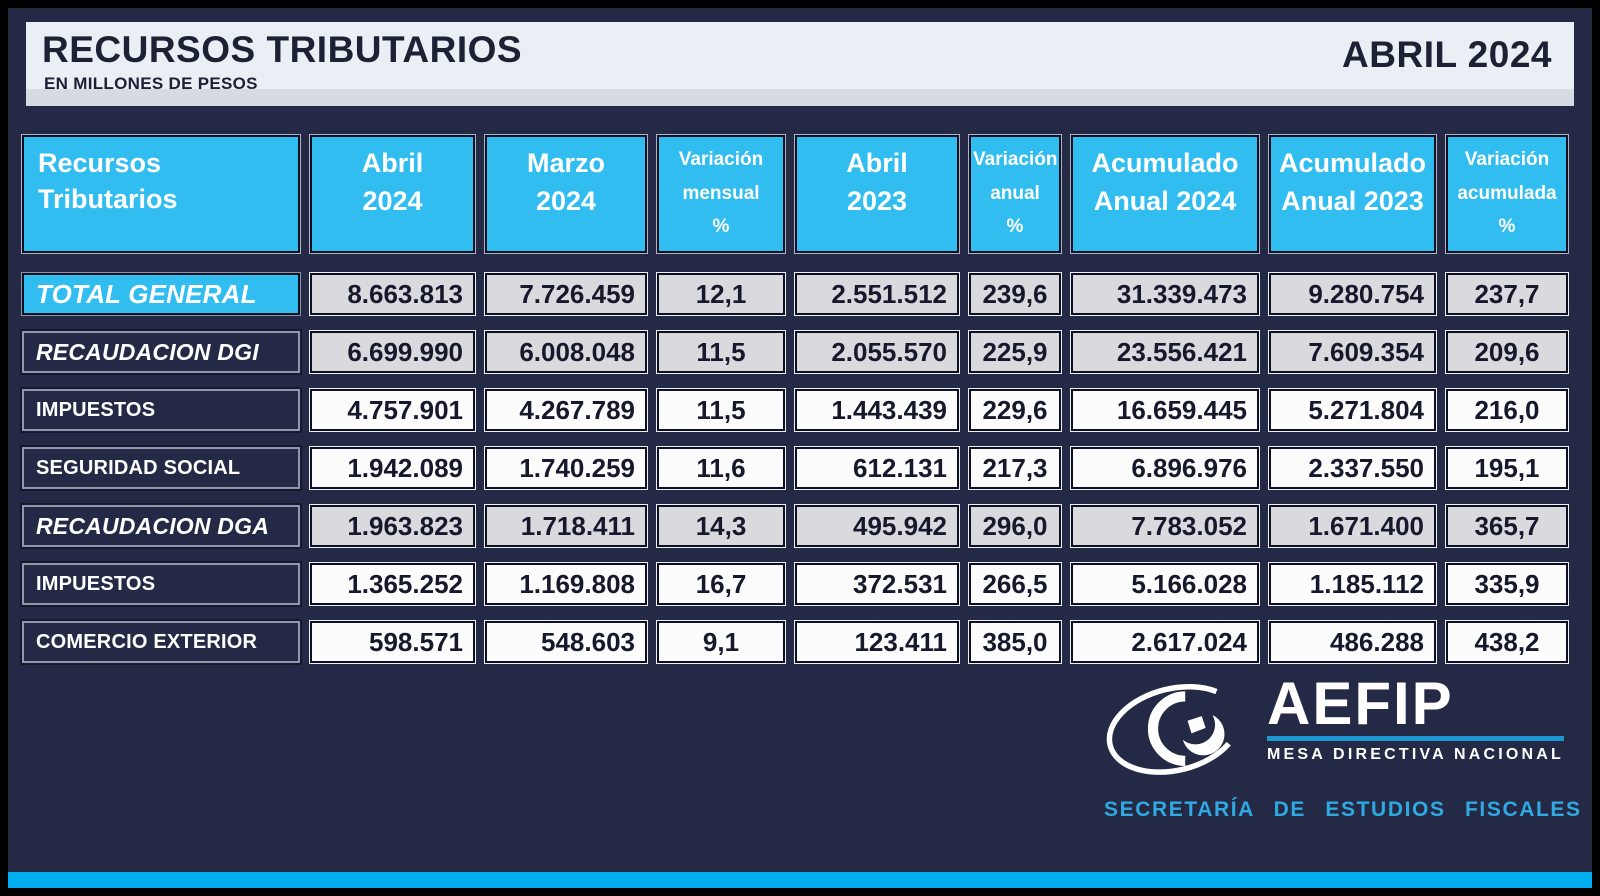  What do you see at coordinates (1015, 584) in the screenshot?
I see `value-cell: 266,5` at bounding box center [1015, 584].